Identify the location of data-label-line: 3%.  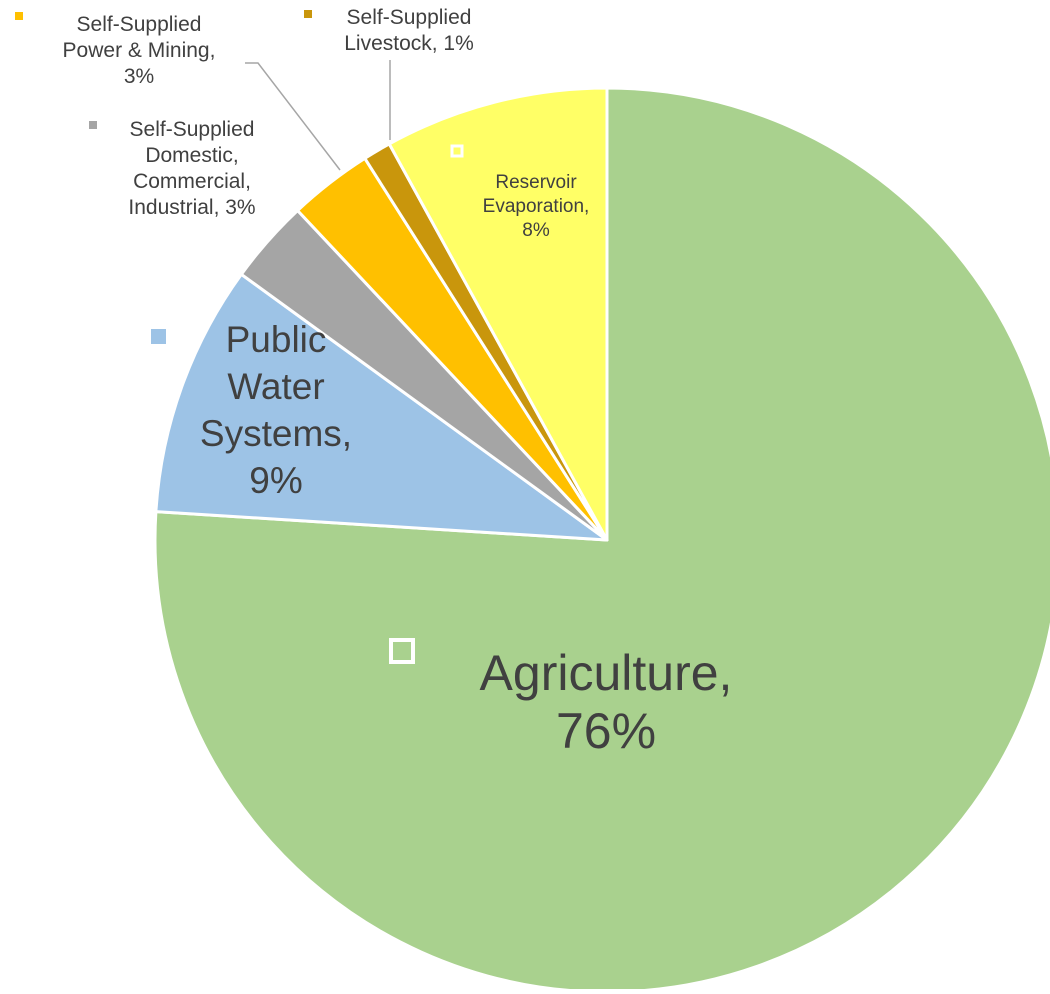
(139, 76).